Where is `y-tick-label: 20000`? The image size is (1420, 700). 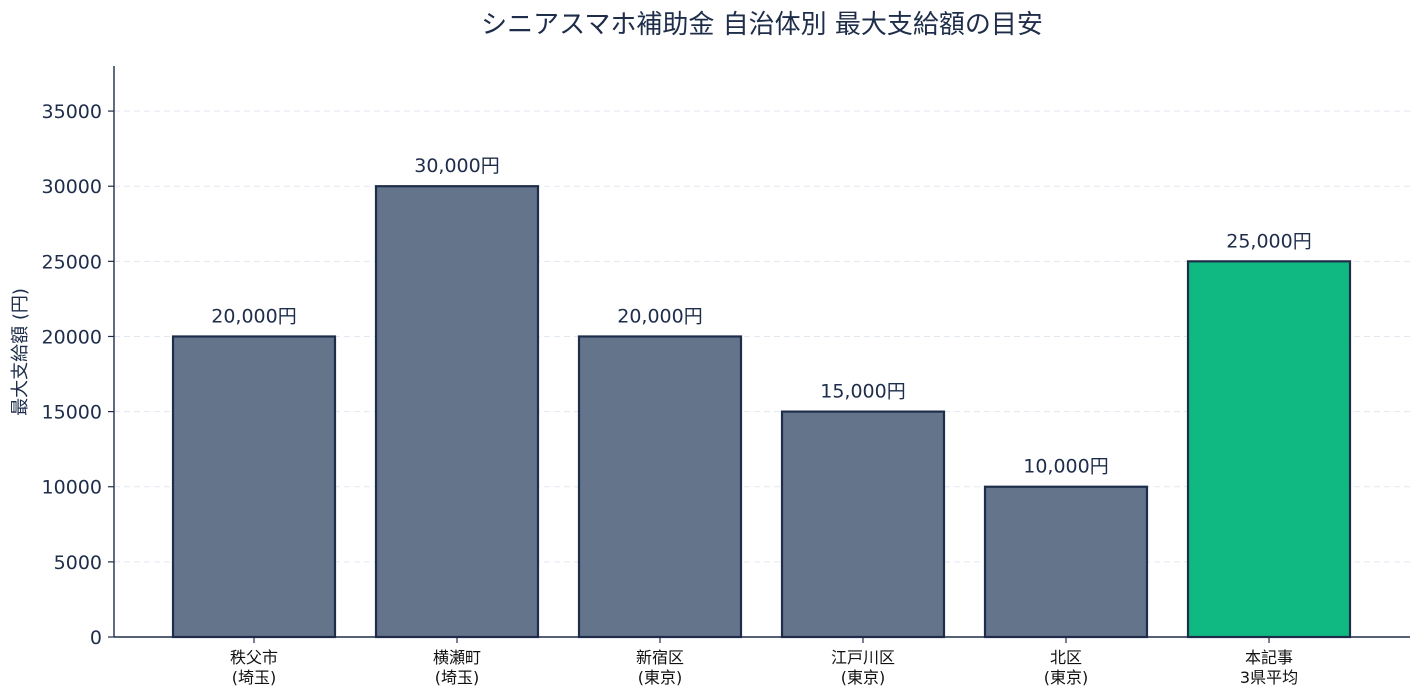 y-tick-label: 20000 is located at coordinates (72, 337).